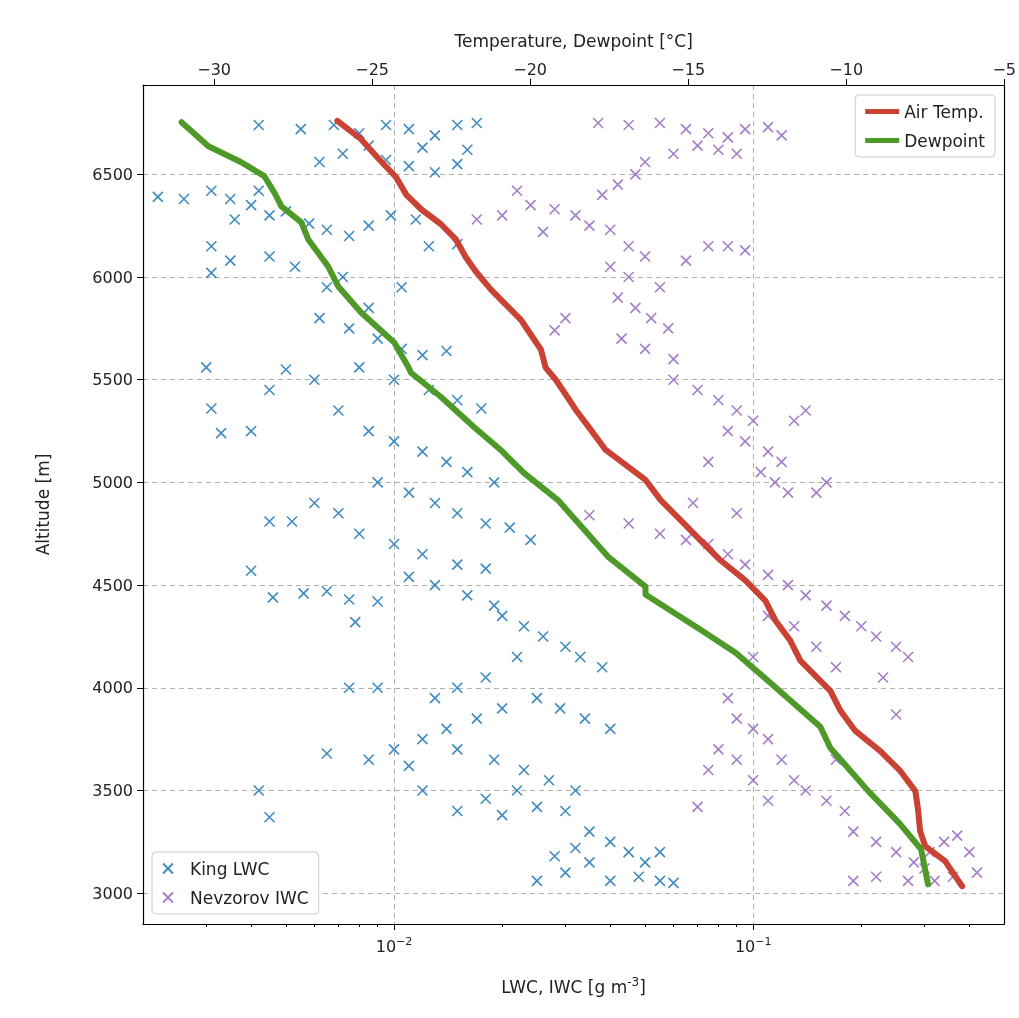 The height and width of the screenshot is (1018, 1019). I want to click on legend-label: Air Temp., so click(944, 111).